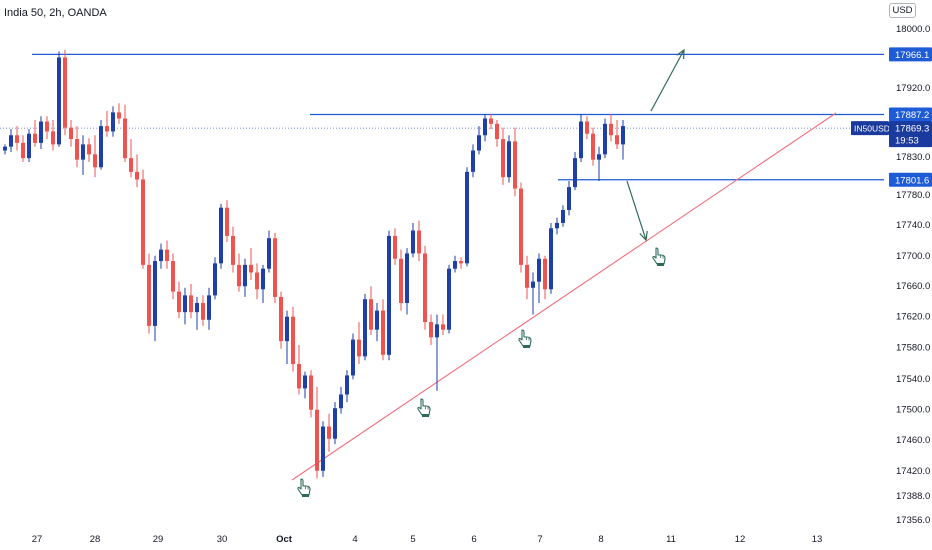 This screenshot has width=932, height=550. What do you see at coordinates (913, 520) in the screenshot?
I see `y-tick-label: 17356.0` at bounding box center [913, 520].